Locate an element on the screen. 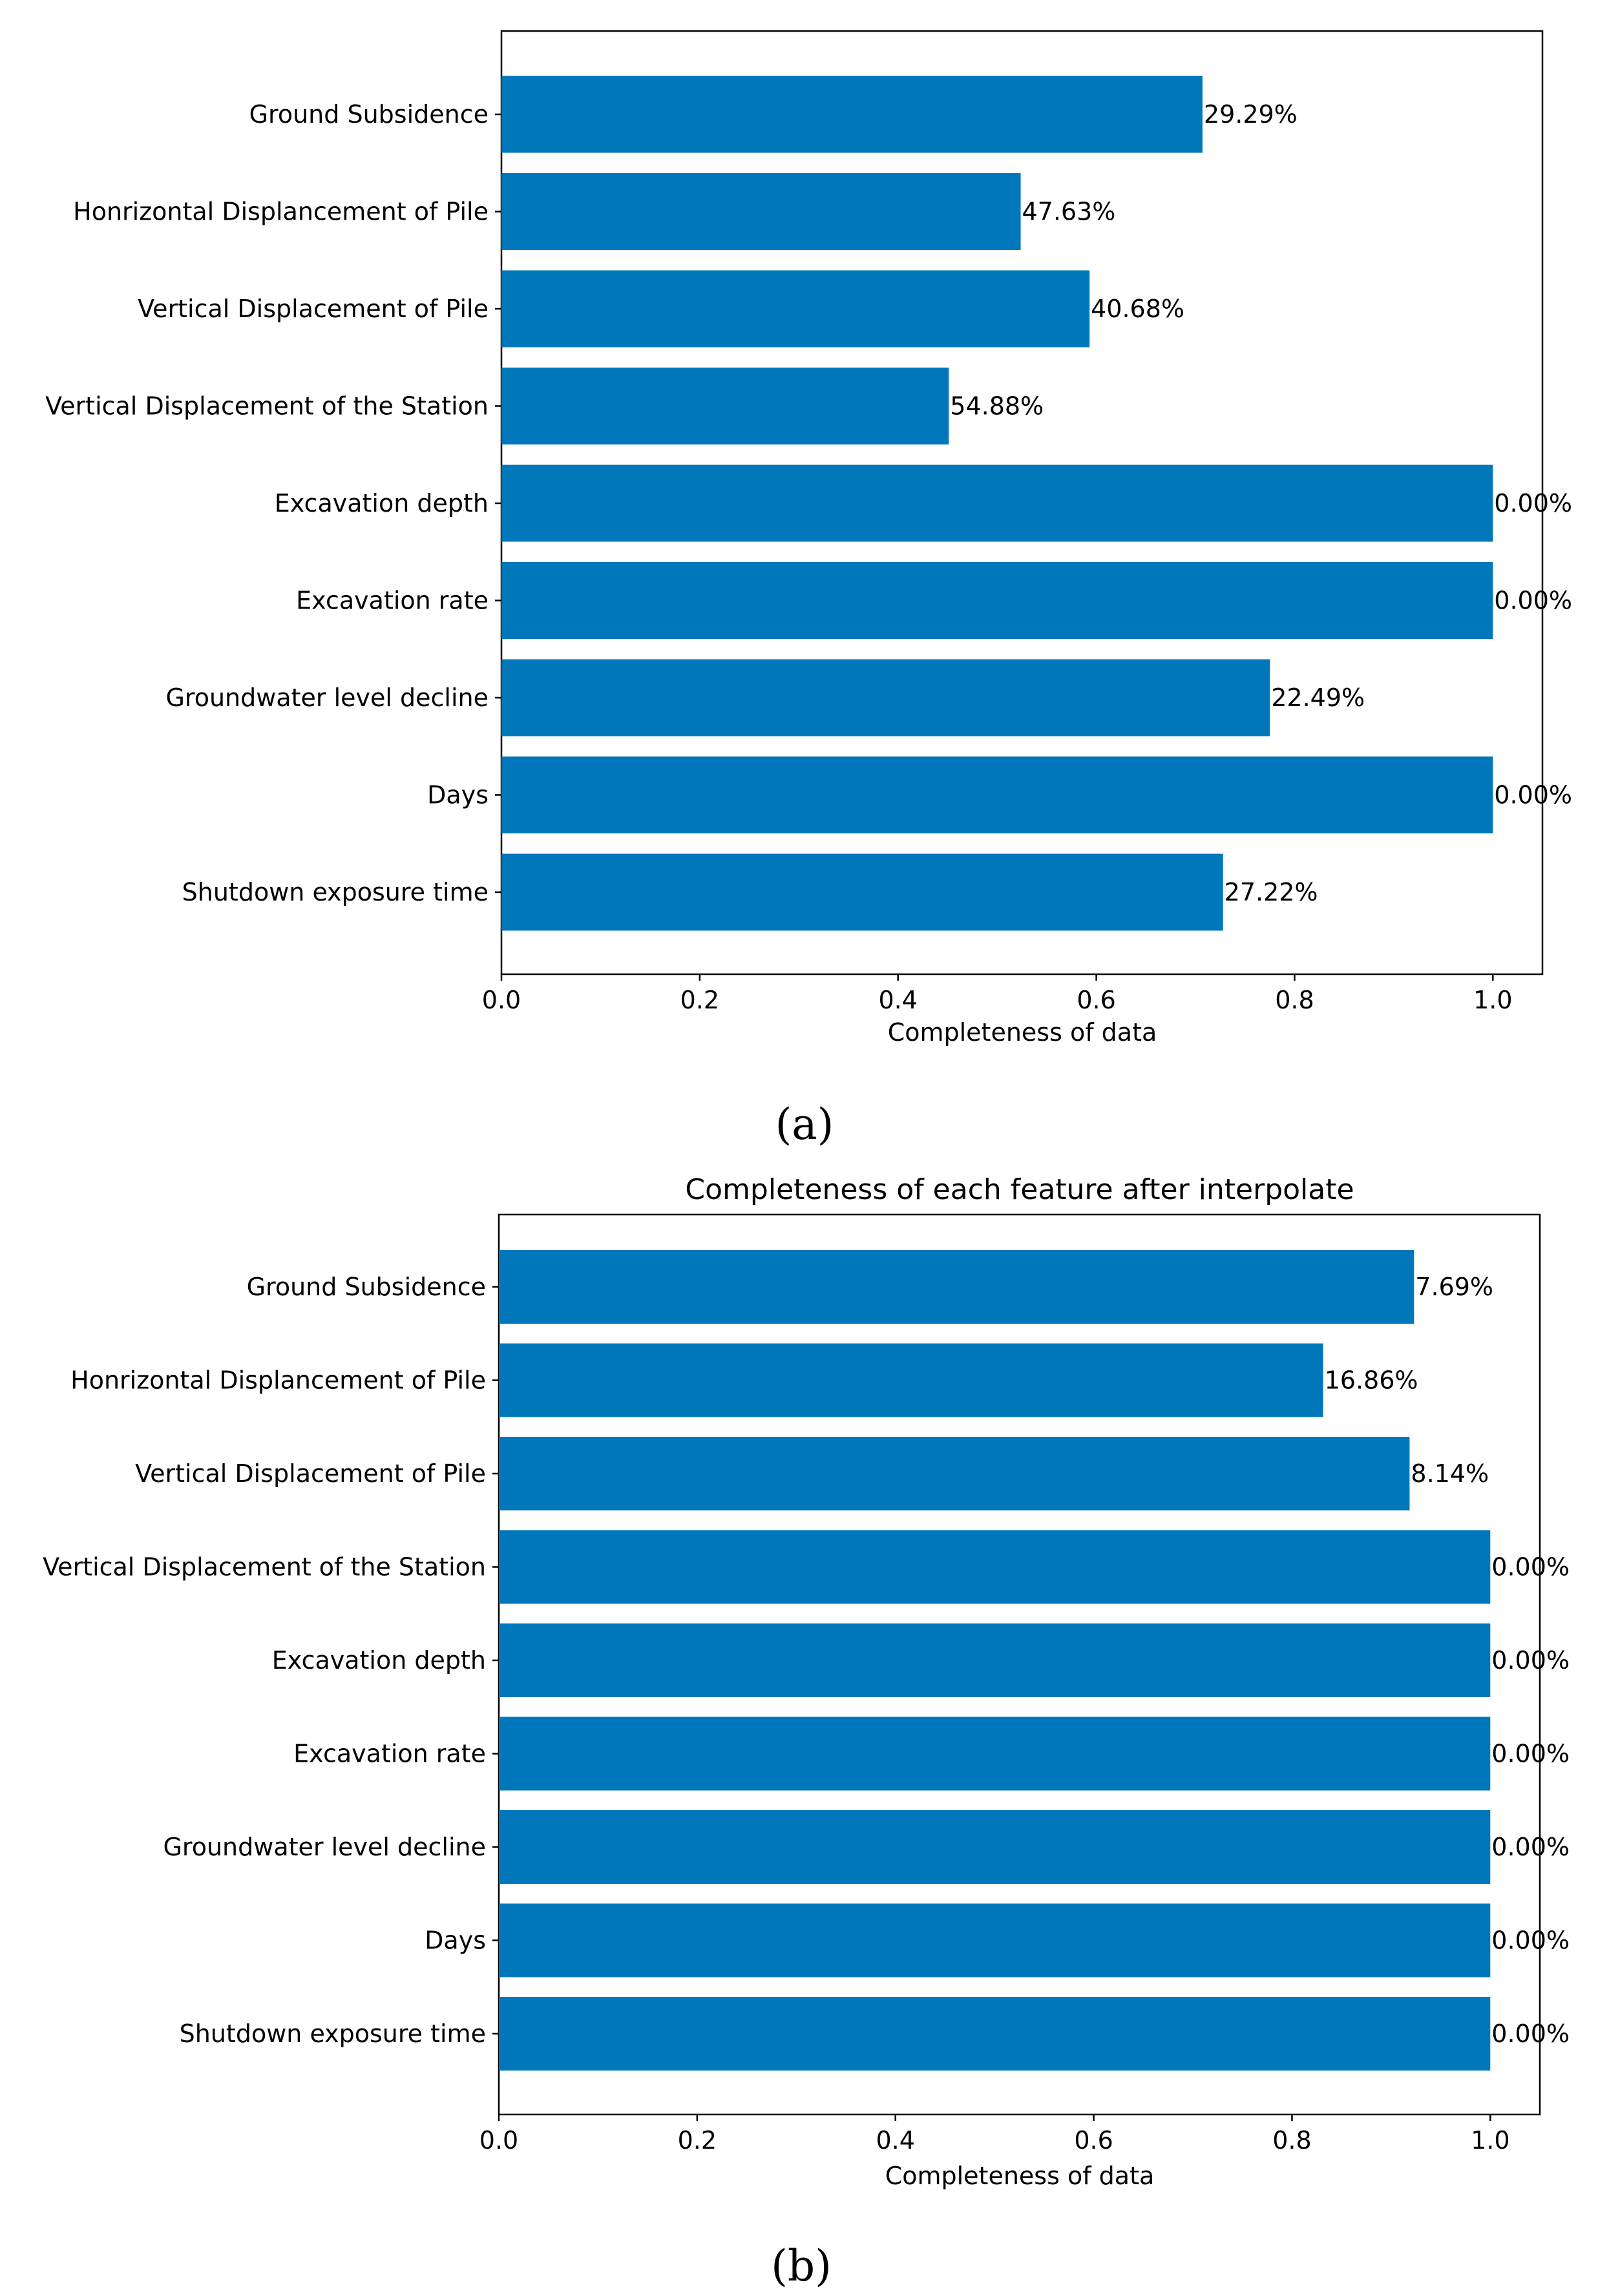 The width and height of the screenshot is (1609, 2296). x-tick-label-a-4: 0.8 is located at coordinates (1294, 1000).